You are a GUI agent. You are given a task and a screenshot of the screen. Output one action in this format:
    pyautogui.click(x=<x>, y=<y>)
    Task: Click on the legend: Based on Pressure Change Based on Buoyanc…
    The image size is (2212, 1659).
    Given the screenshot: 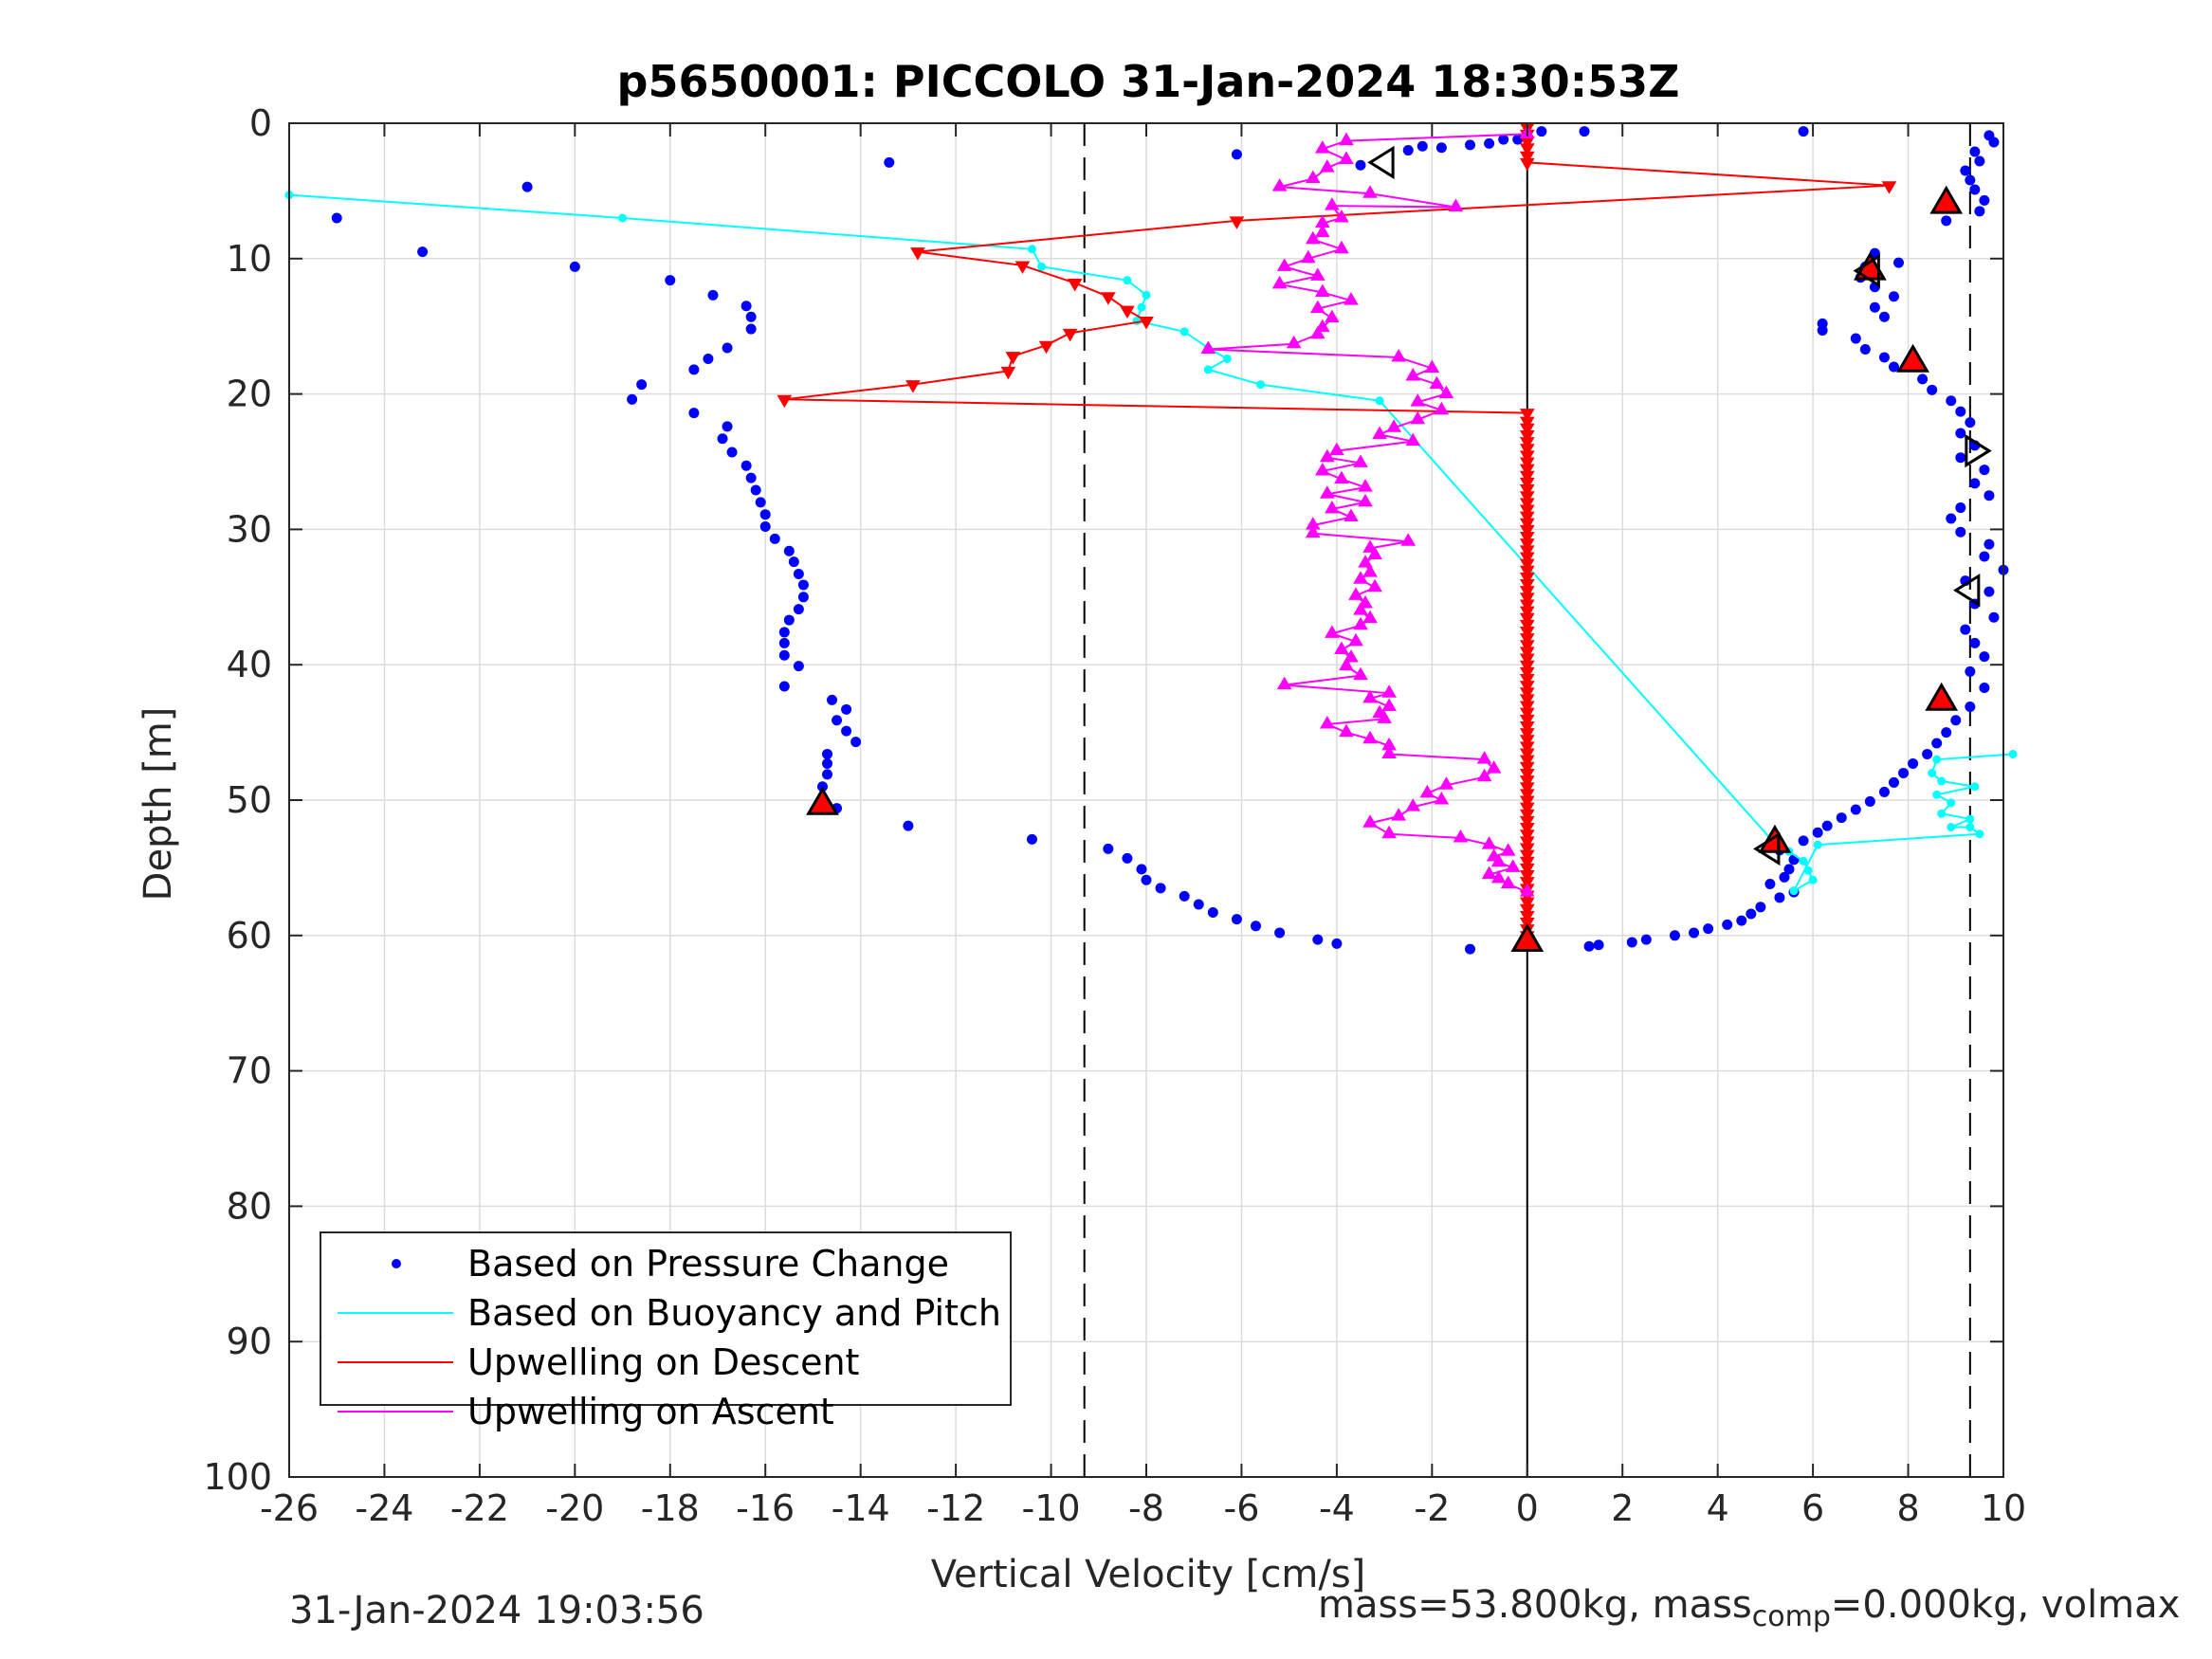 What is the action you would take?
    pyautogui.click(x=666, y=1331)
    